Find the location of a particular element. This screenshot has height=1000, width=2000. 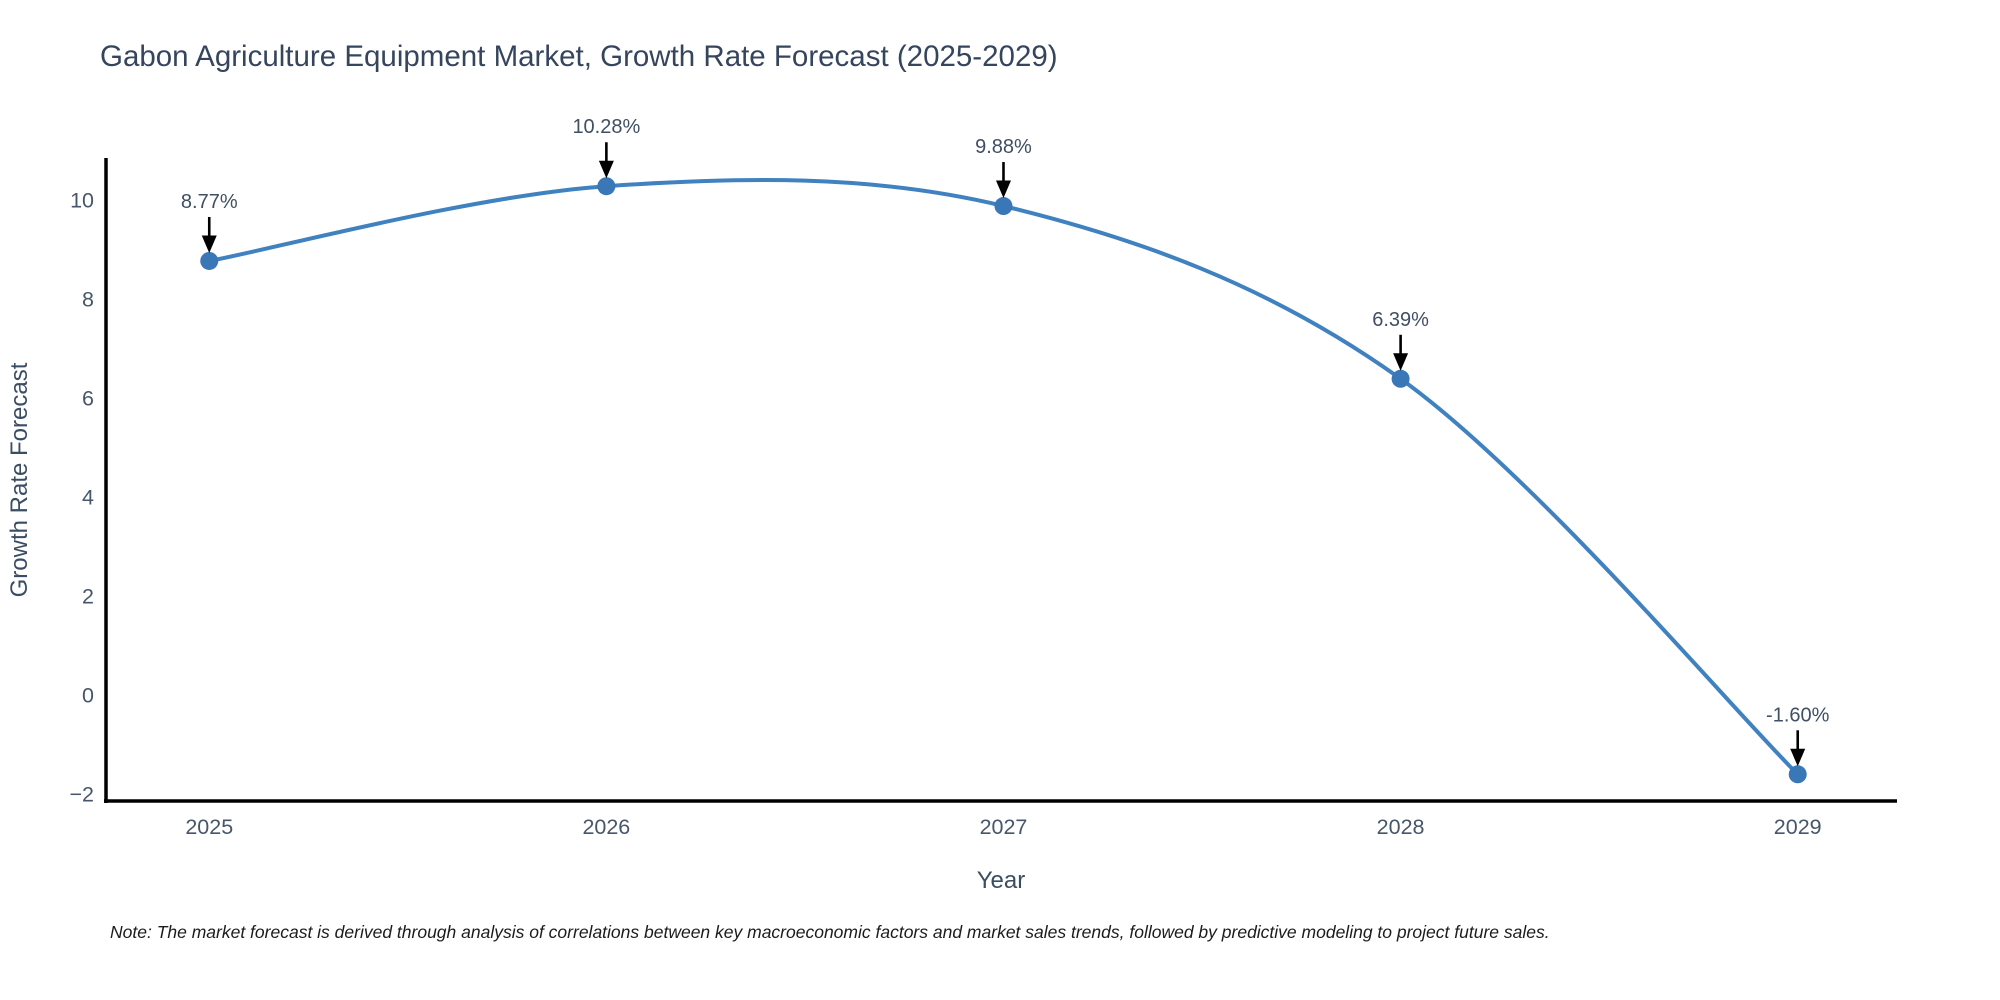

x-axis-tick-labels: 2025 2026 2027 2028 2029 is located at coordinates (1003, 827).